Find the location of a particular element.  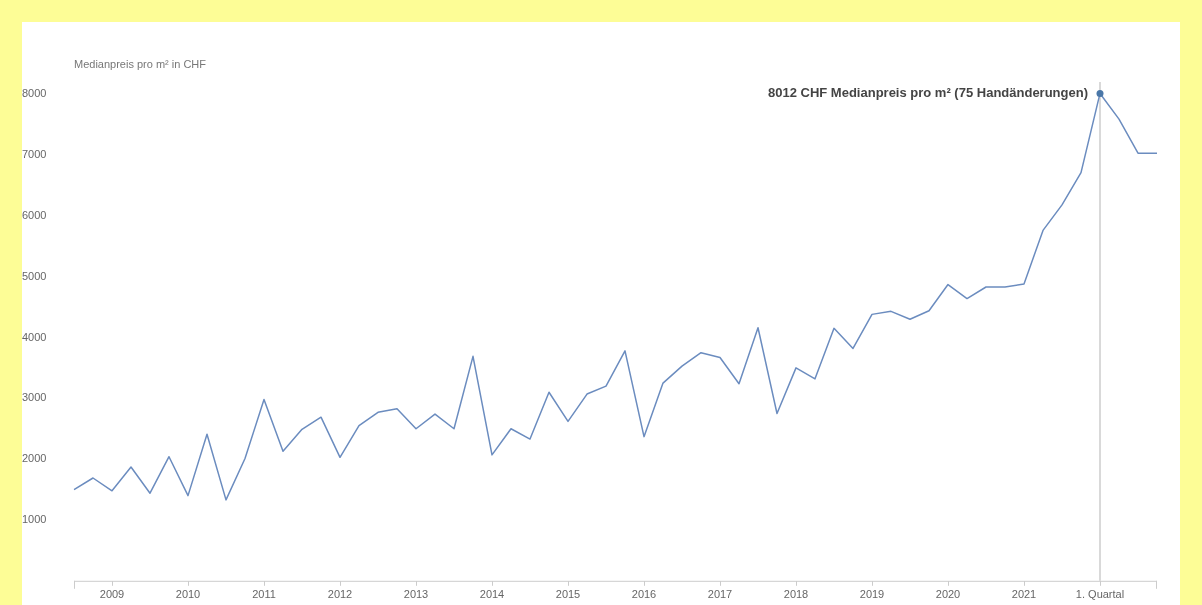

x-tick-label: 2021 is located at coordinates (1024, 594).